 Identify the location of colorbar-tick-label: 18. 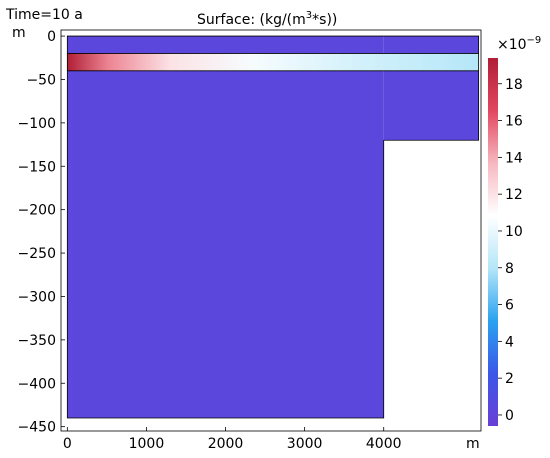
(514, 85).